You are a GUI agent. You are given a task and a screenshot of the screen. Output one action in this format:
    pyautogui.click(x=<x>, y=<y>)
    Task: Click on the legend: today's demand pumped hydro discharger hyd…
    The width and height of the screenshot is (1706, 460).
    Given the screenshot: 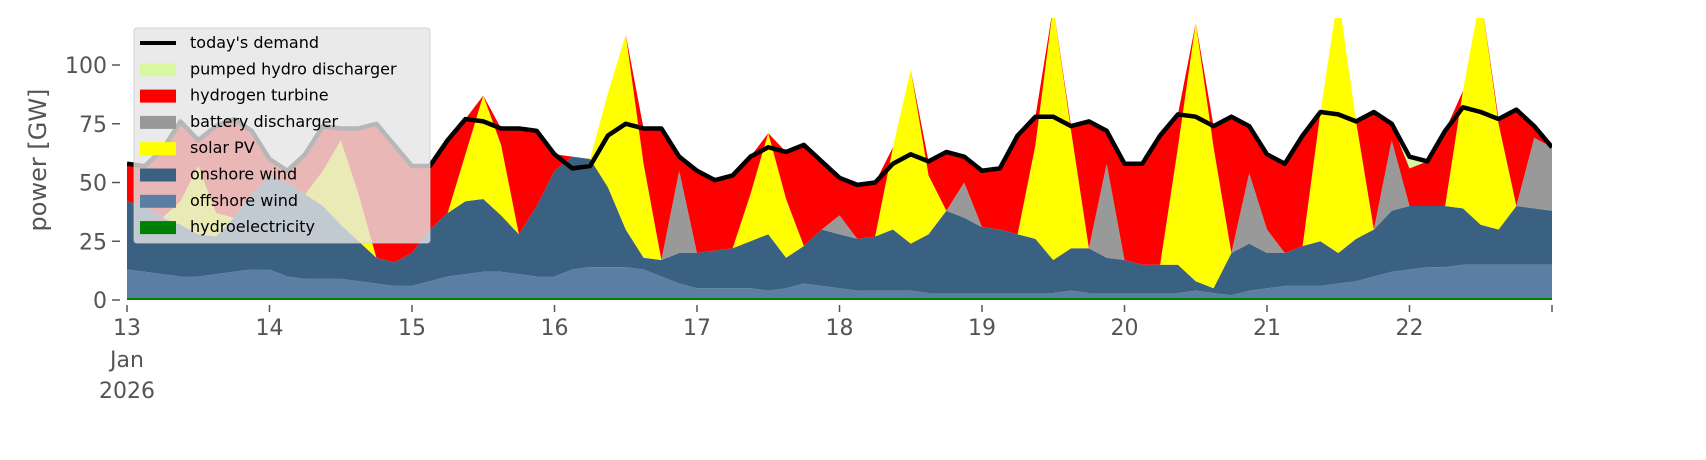 What is the action you would take?
    pyautogui.click(x=282, y=135)
    